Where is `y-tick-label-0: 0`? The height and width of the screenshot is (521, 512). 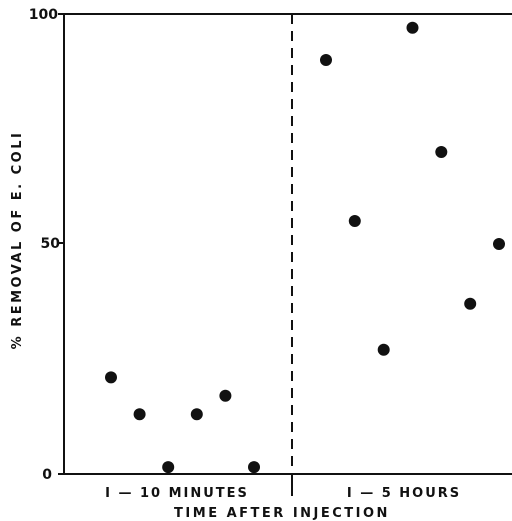 y-tick-label-0: 0 is located at coordinates (47, 475).